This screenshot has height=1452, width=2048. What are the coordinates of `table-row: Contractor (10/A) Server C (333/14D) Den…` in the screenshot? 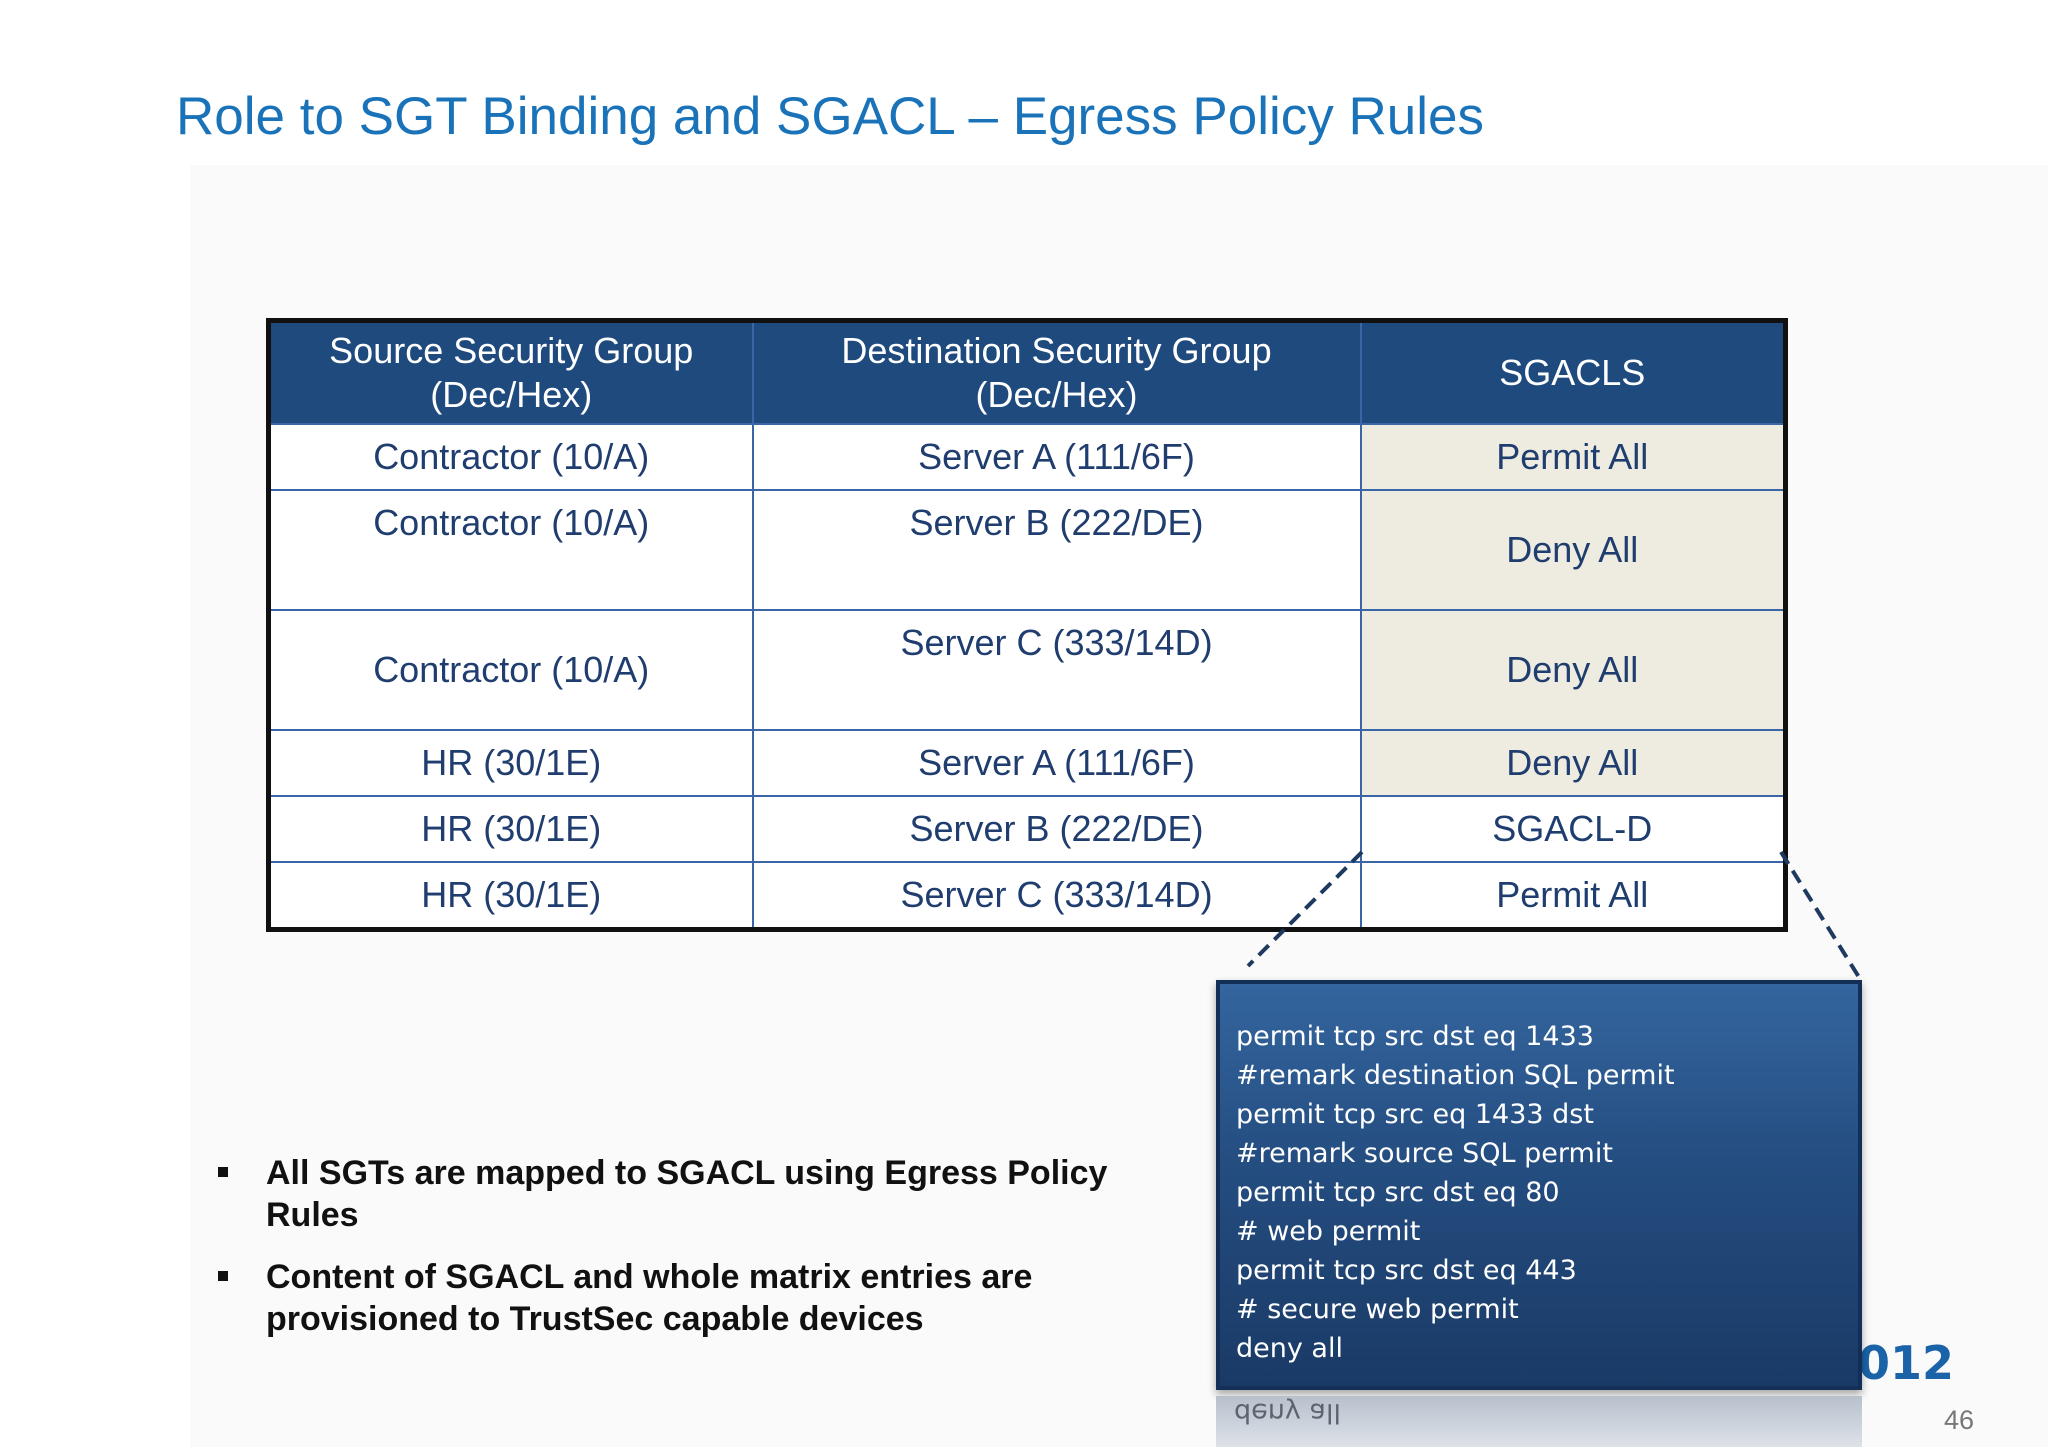 It's located at (1027, 670).